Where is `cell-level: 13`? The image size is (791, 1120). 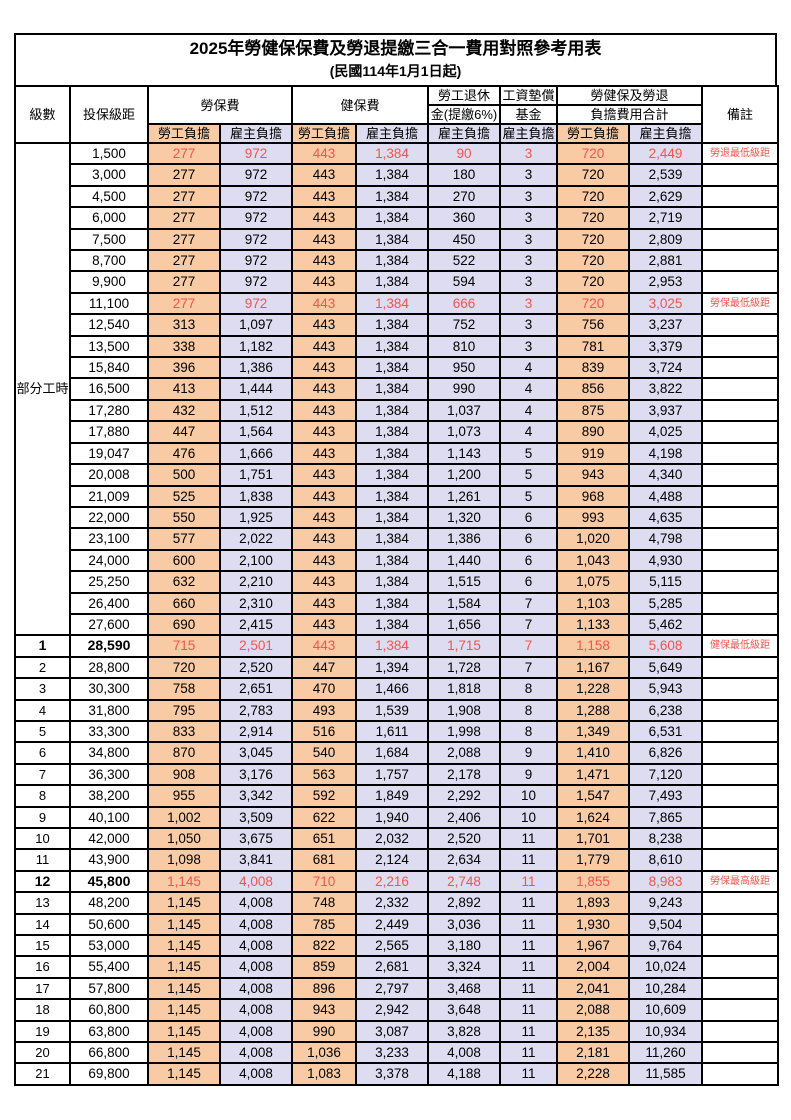
cell-level: 13 is located at coordinates (42, 903).